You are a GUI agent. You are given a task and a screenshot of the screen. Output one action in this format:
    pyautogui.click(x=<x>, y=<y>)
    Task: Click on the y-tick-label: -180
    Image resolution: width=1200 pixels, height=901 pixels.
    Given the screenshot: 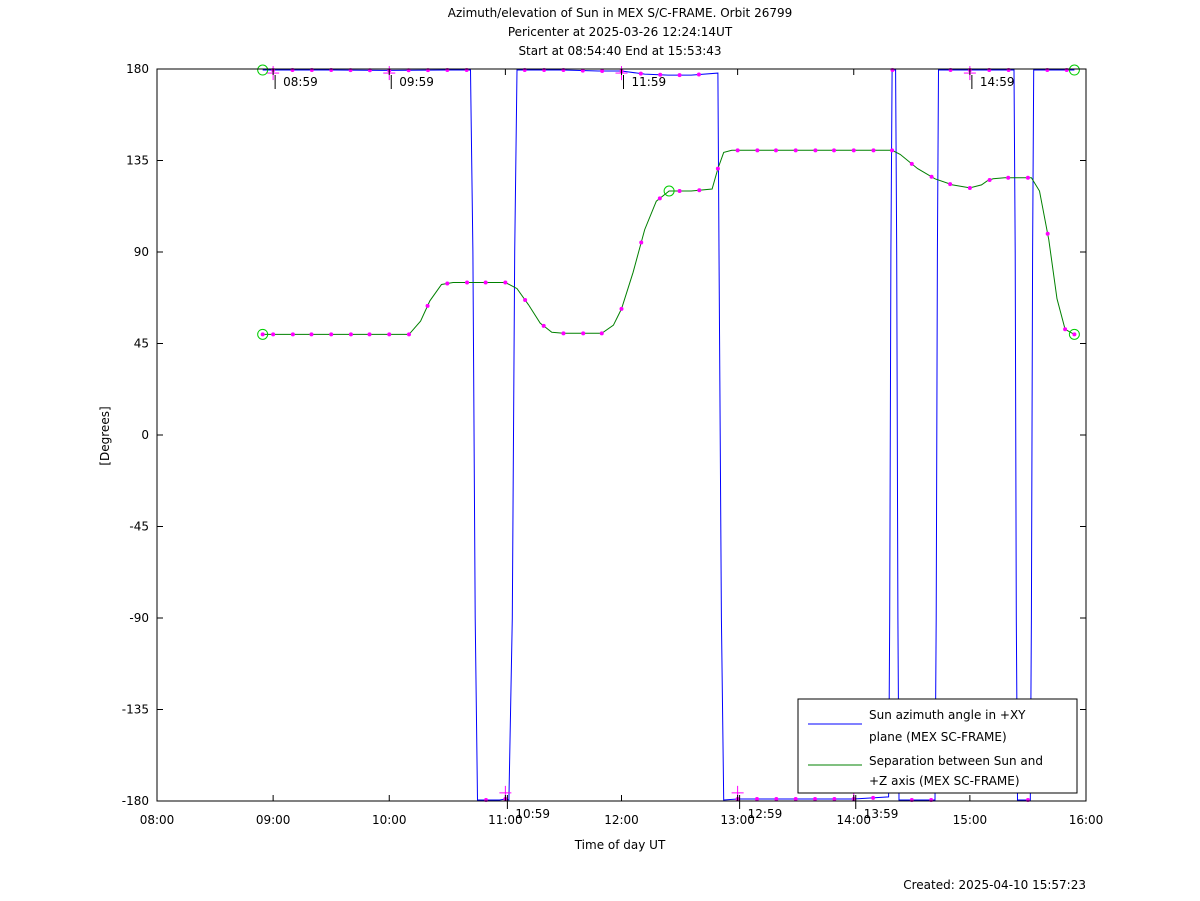 What is the action you would take?
    pyautogui.click(x=135, y=801)
    